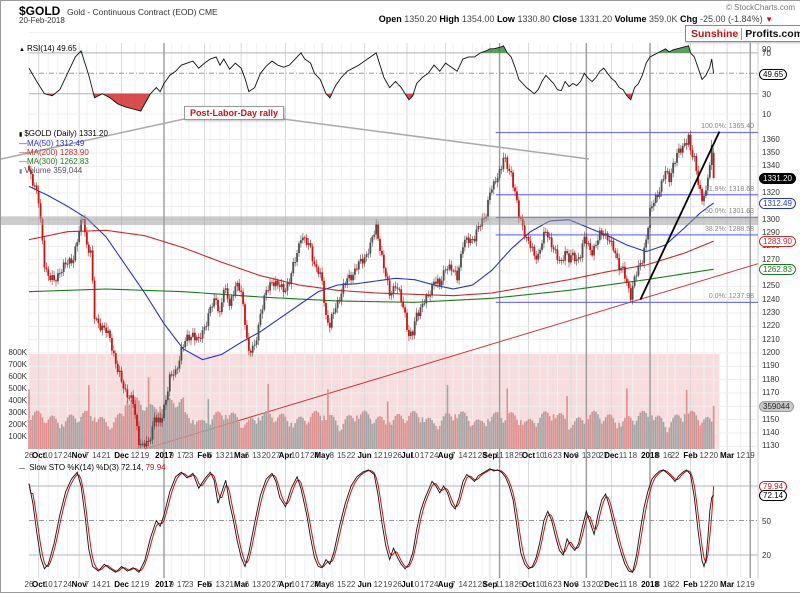 The height and width of the screenshot is (593, 800). What do you see at coordinates (742, 33) in the screenshot?
I see `sunshine-profits-logo: Sunshine Profits.com` at bounding box center [742, 33].